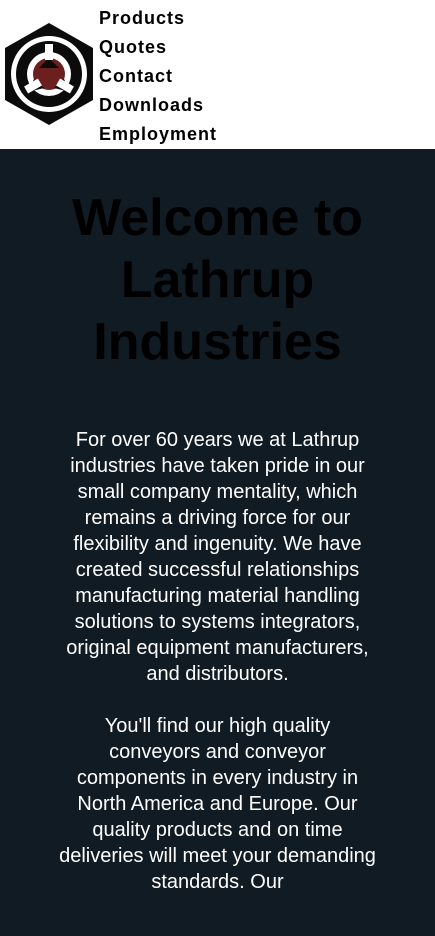 Image resolution: width=435 pixels, height=936 pixels. What do you see at coordinates (217, 280) in the screenshot?
I see `page-title: Welcome to Lathrup Industries` at bounding box center [217, 280].